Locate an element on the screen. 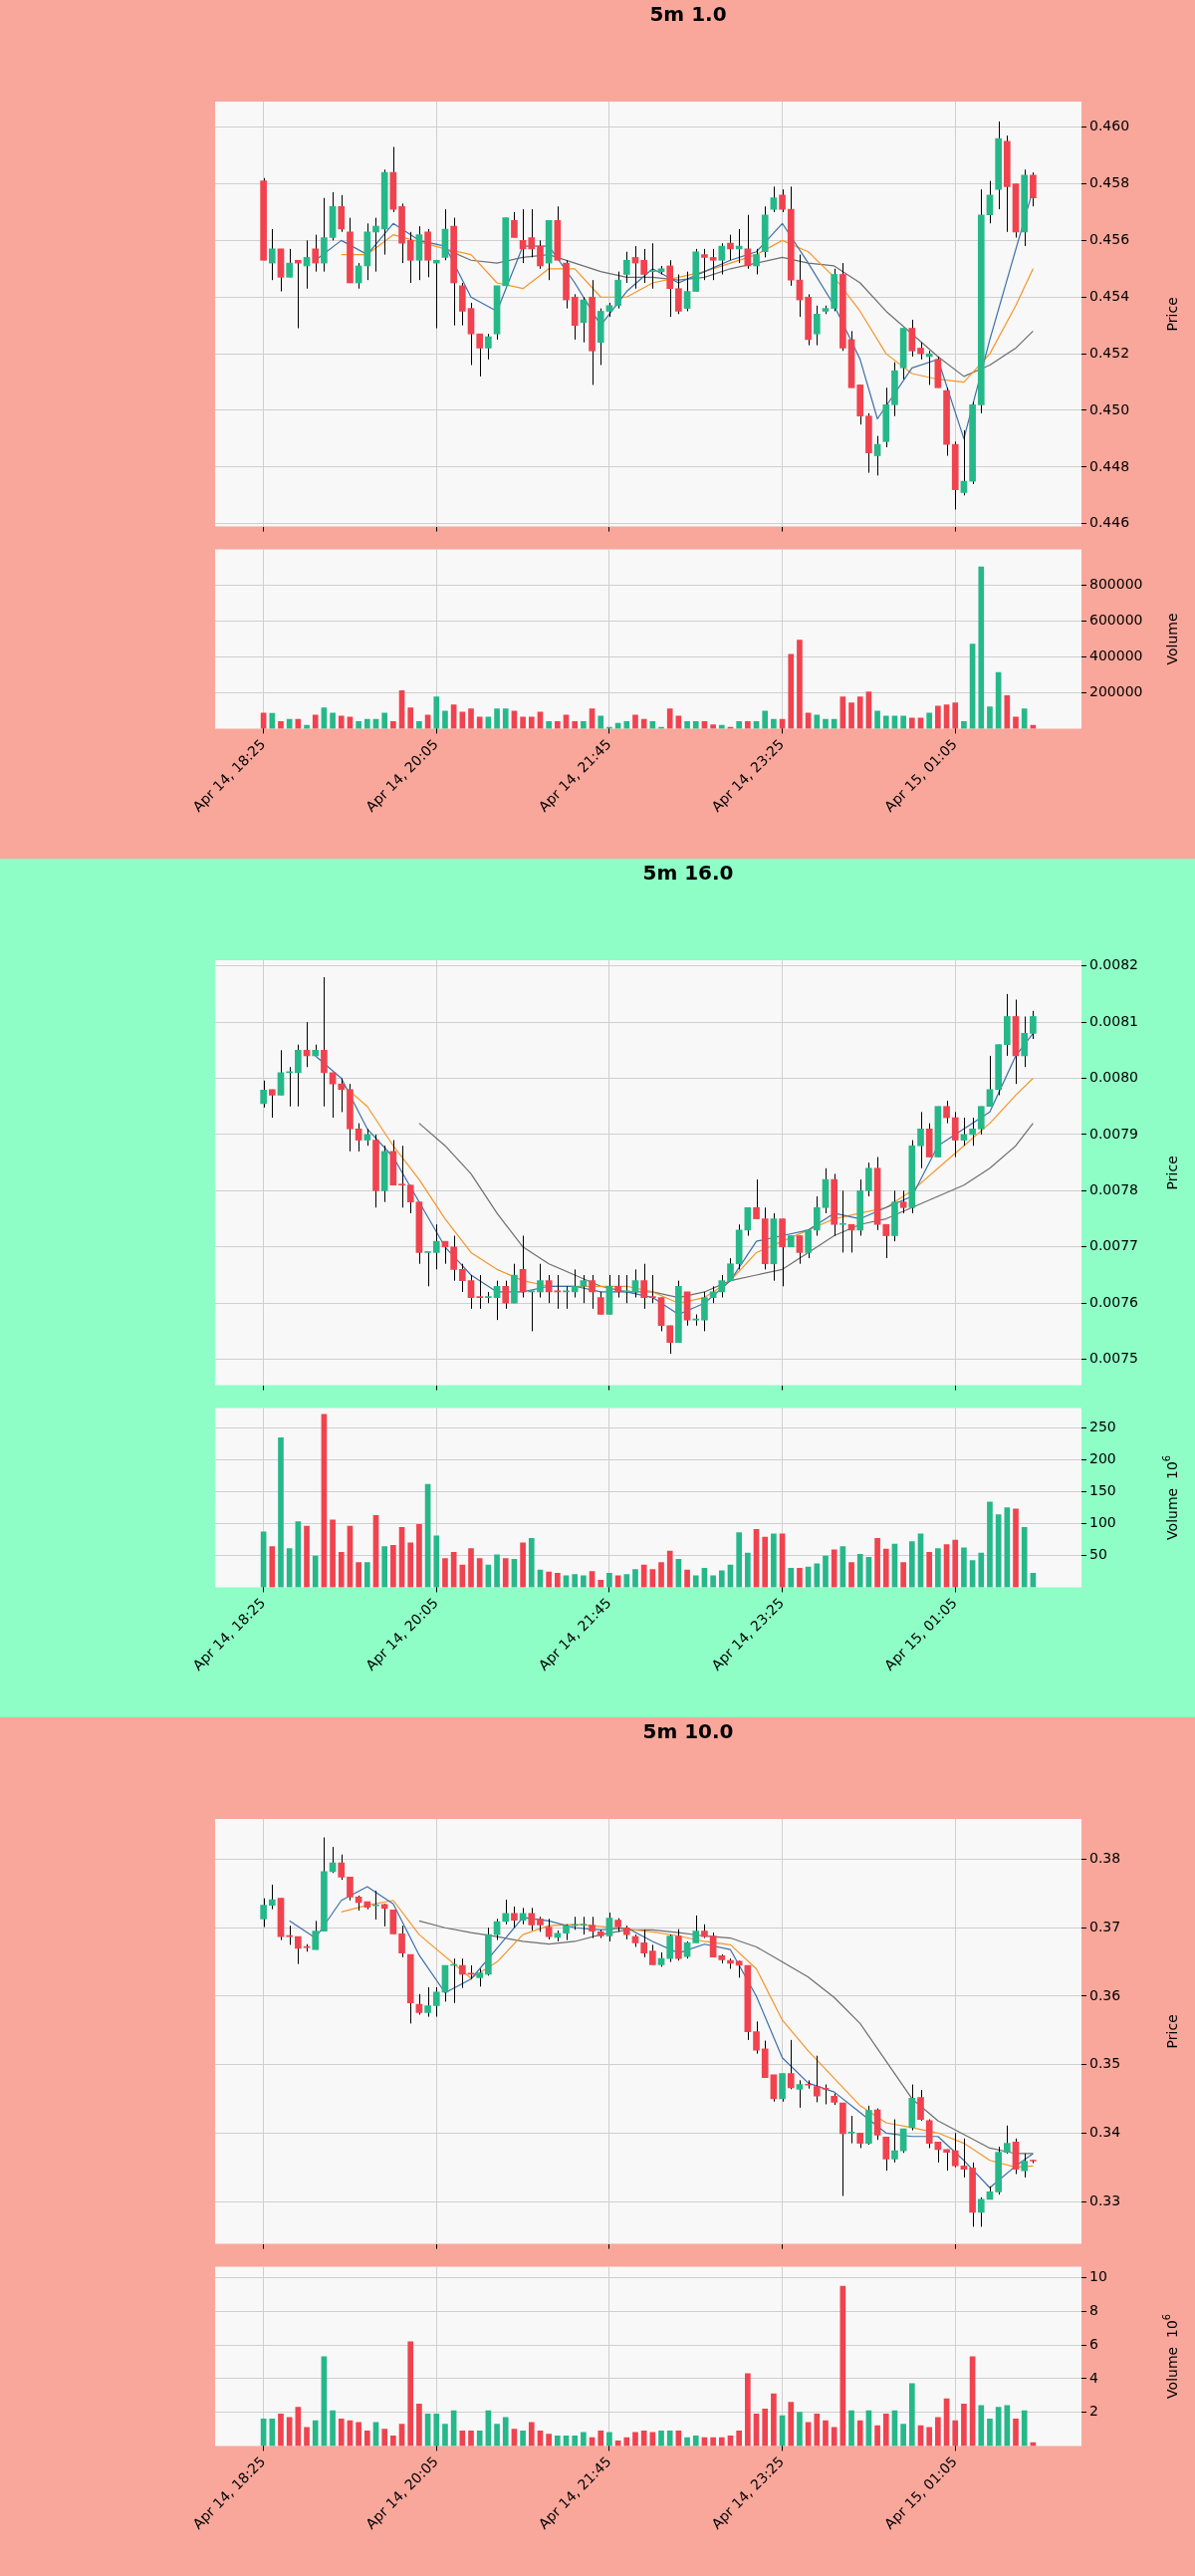 This screenshot has height=2576, width=1195. chart-title: 5m 10.0 is located at coordinates (688, 1731).